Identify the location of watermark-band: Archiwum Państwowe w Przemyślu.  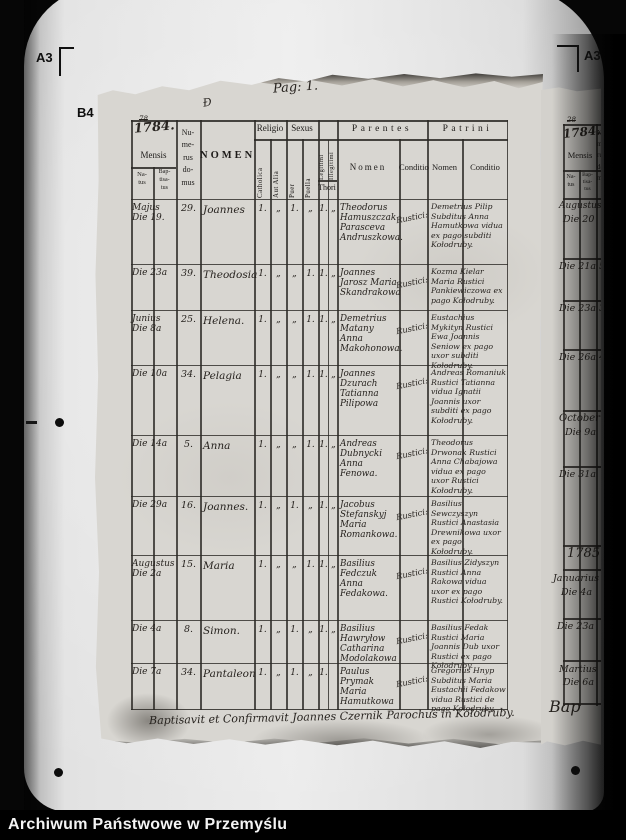
(313, 825).